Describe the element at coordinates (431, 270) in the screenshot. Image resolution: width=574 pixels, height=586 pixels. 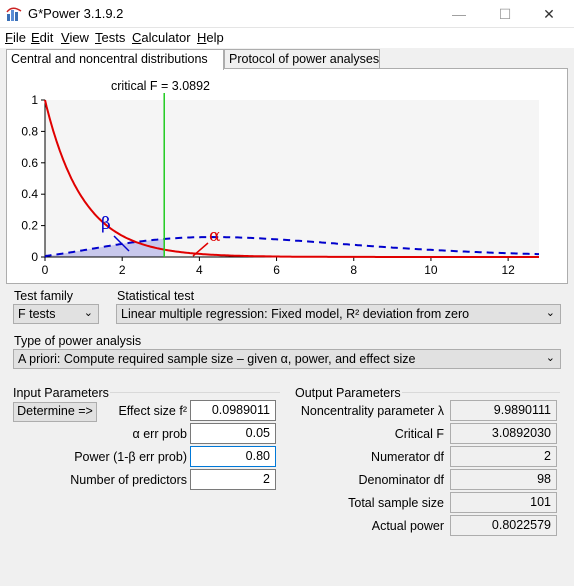
I see `x-tick-label: 10` at that location.